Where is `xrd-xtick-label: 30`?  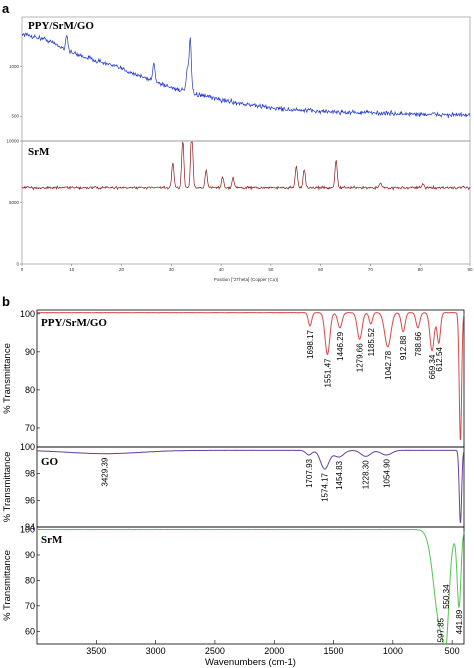 xrd-xtick-label: 30 is located at coordinates (172, 269).